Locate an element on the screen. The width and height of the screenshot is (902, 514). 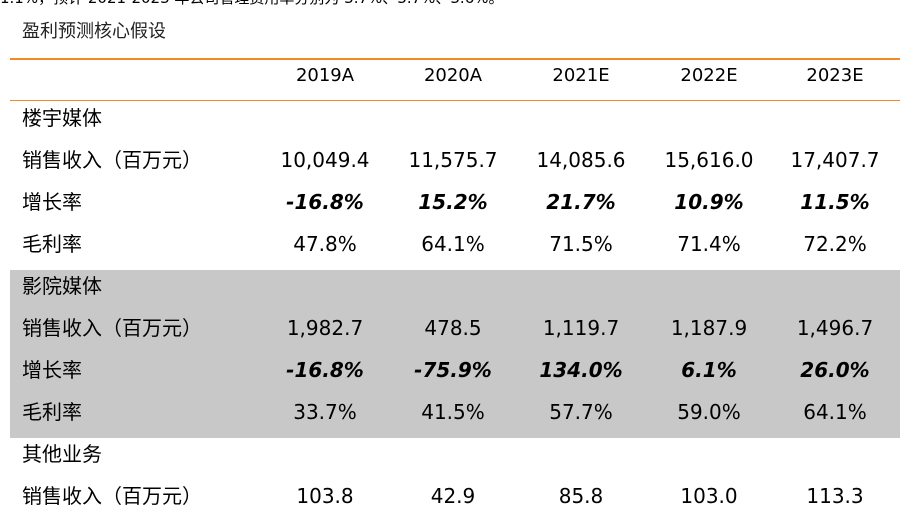
cell-value: 1,982.7 is located at coordinates (325, 328).